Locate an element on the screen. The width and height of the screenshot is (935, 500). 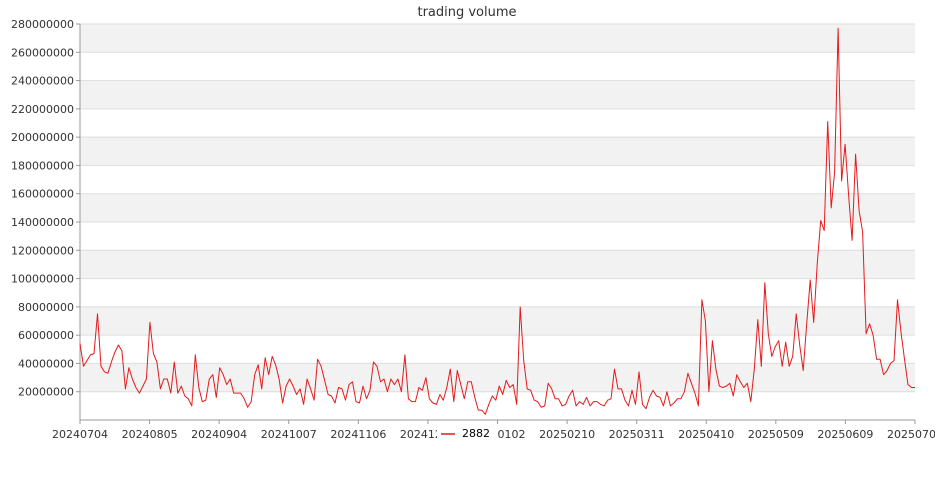
y-tick-label: 140000000 is located at coordinates (42, 222).